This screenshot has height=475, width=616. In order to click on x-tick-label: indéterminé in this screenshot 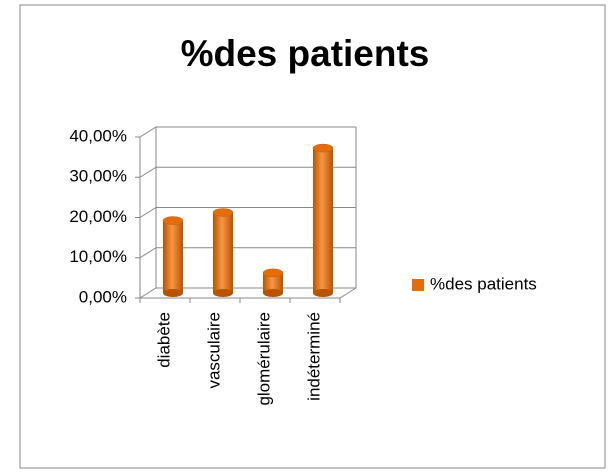, I will do `click(313, 356)`.